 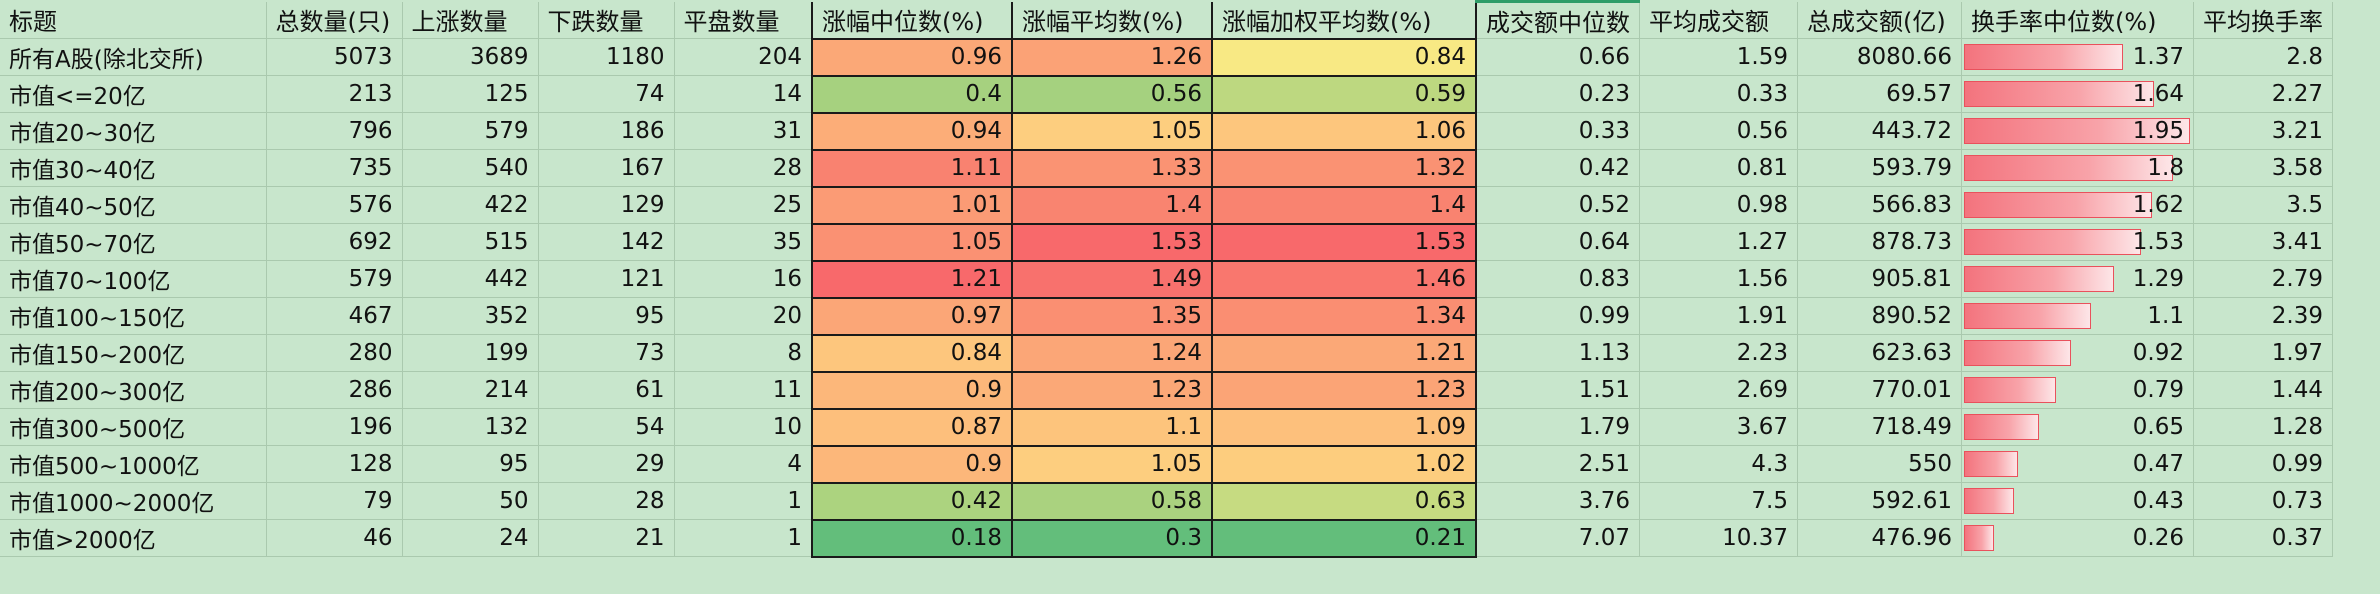 What do you see at coordinates (1879, 390) in the screenshot?
I see `cell-amount-total: 770.01` at bounding box center [1879, 390].